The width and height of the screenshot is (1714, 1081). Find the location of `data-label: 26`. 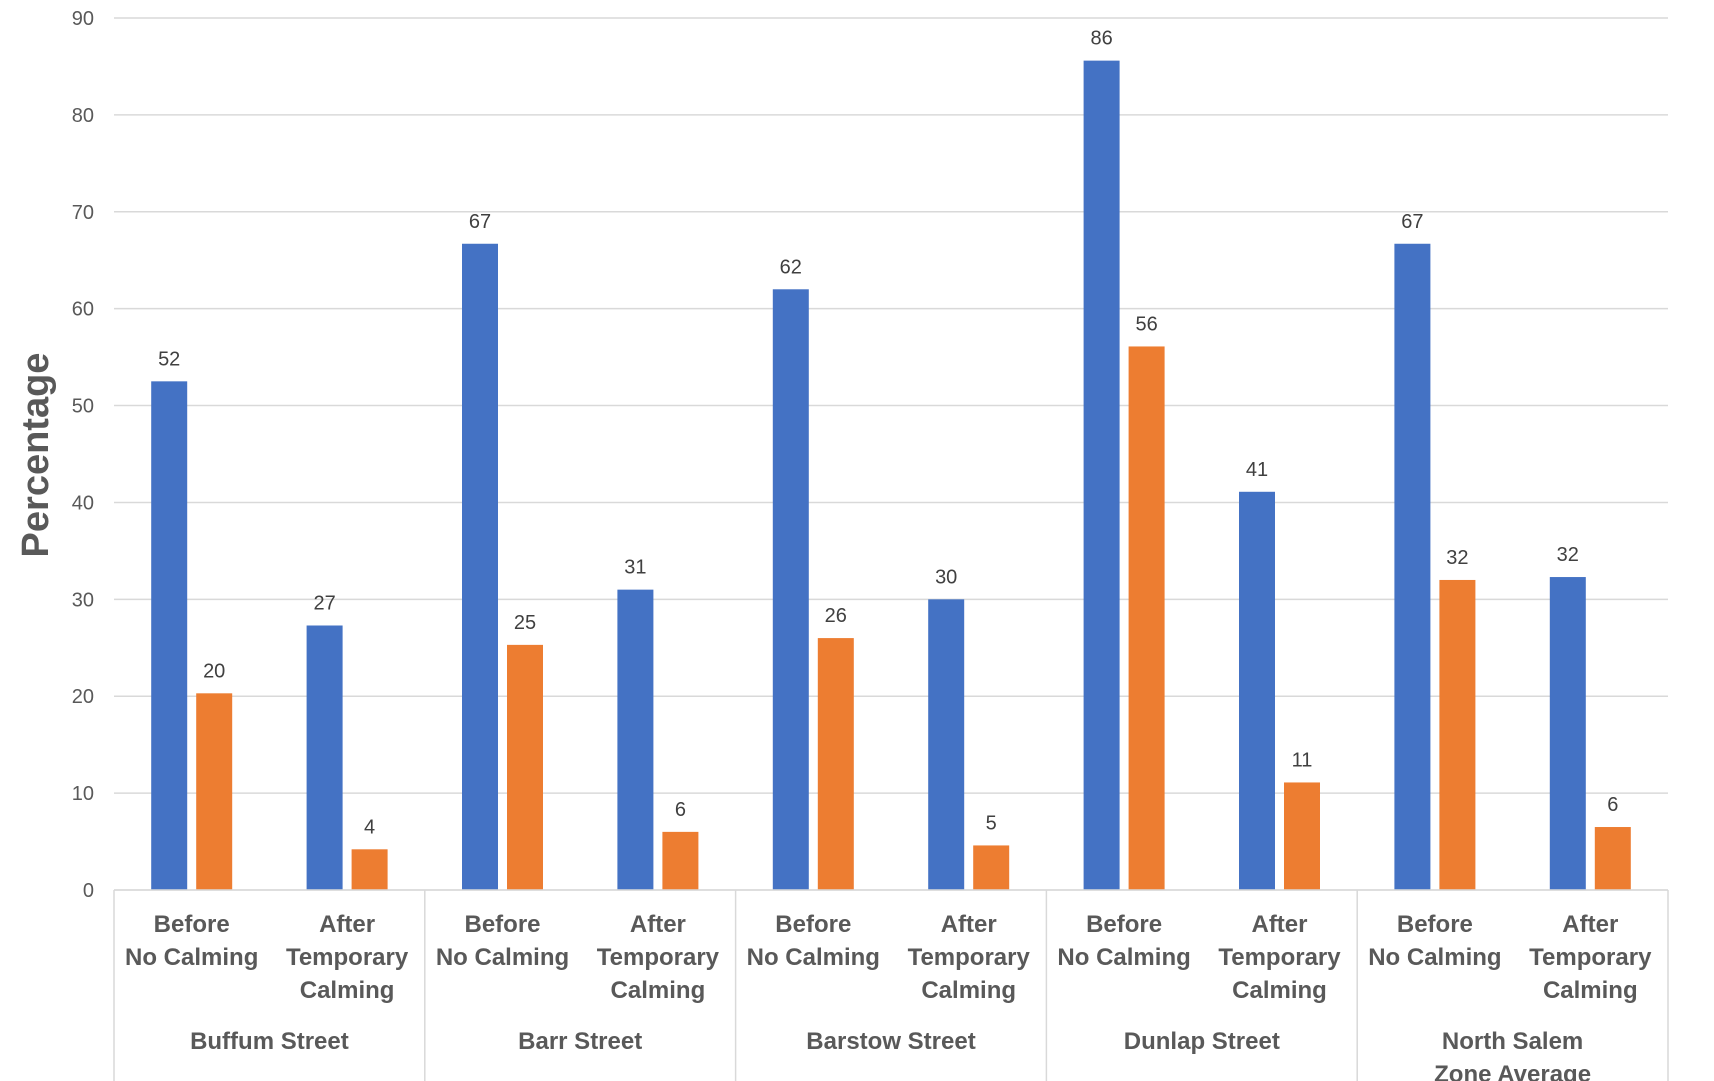

data-label: 26 is located at coordinates (836, 616).